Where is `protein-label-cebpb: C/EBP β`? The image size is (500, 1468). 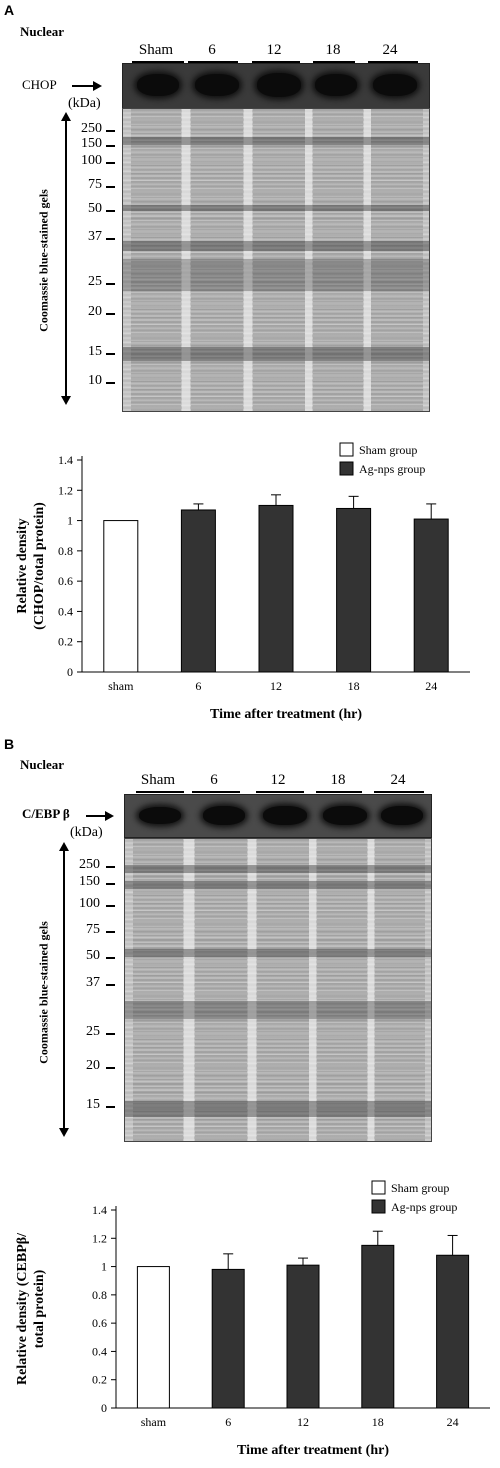
protein-label-cebpb: C/EBP β is located at coordinates (46, 813).